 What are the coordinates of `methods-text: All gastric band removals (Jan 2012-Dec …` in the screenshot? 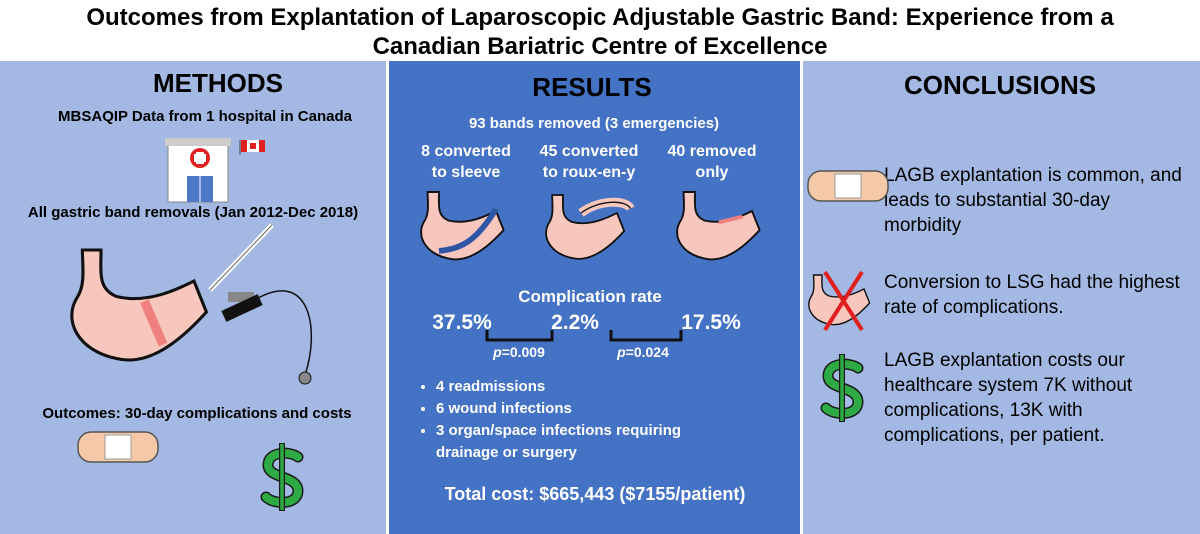 It's located at (193, 212).